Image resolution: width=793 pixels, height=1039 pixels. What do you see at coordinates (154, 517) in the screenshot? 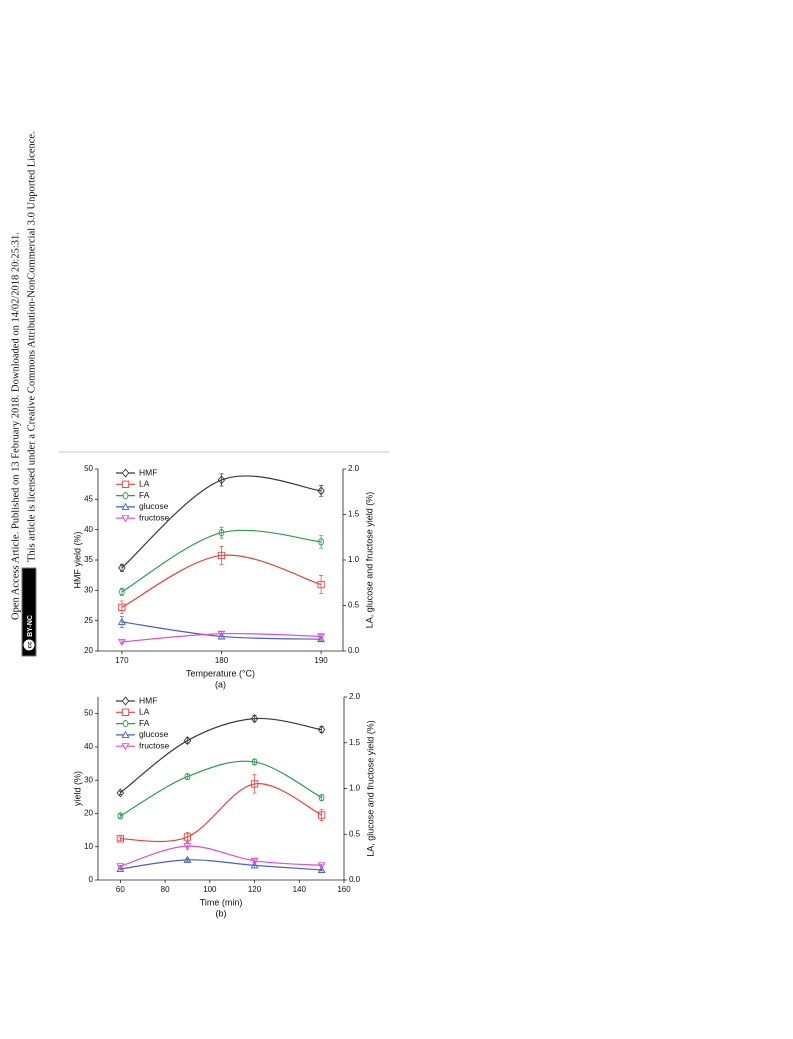
I see `legend-label: fructose` at bounding box center [154, 517].